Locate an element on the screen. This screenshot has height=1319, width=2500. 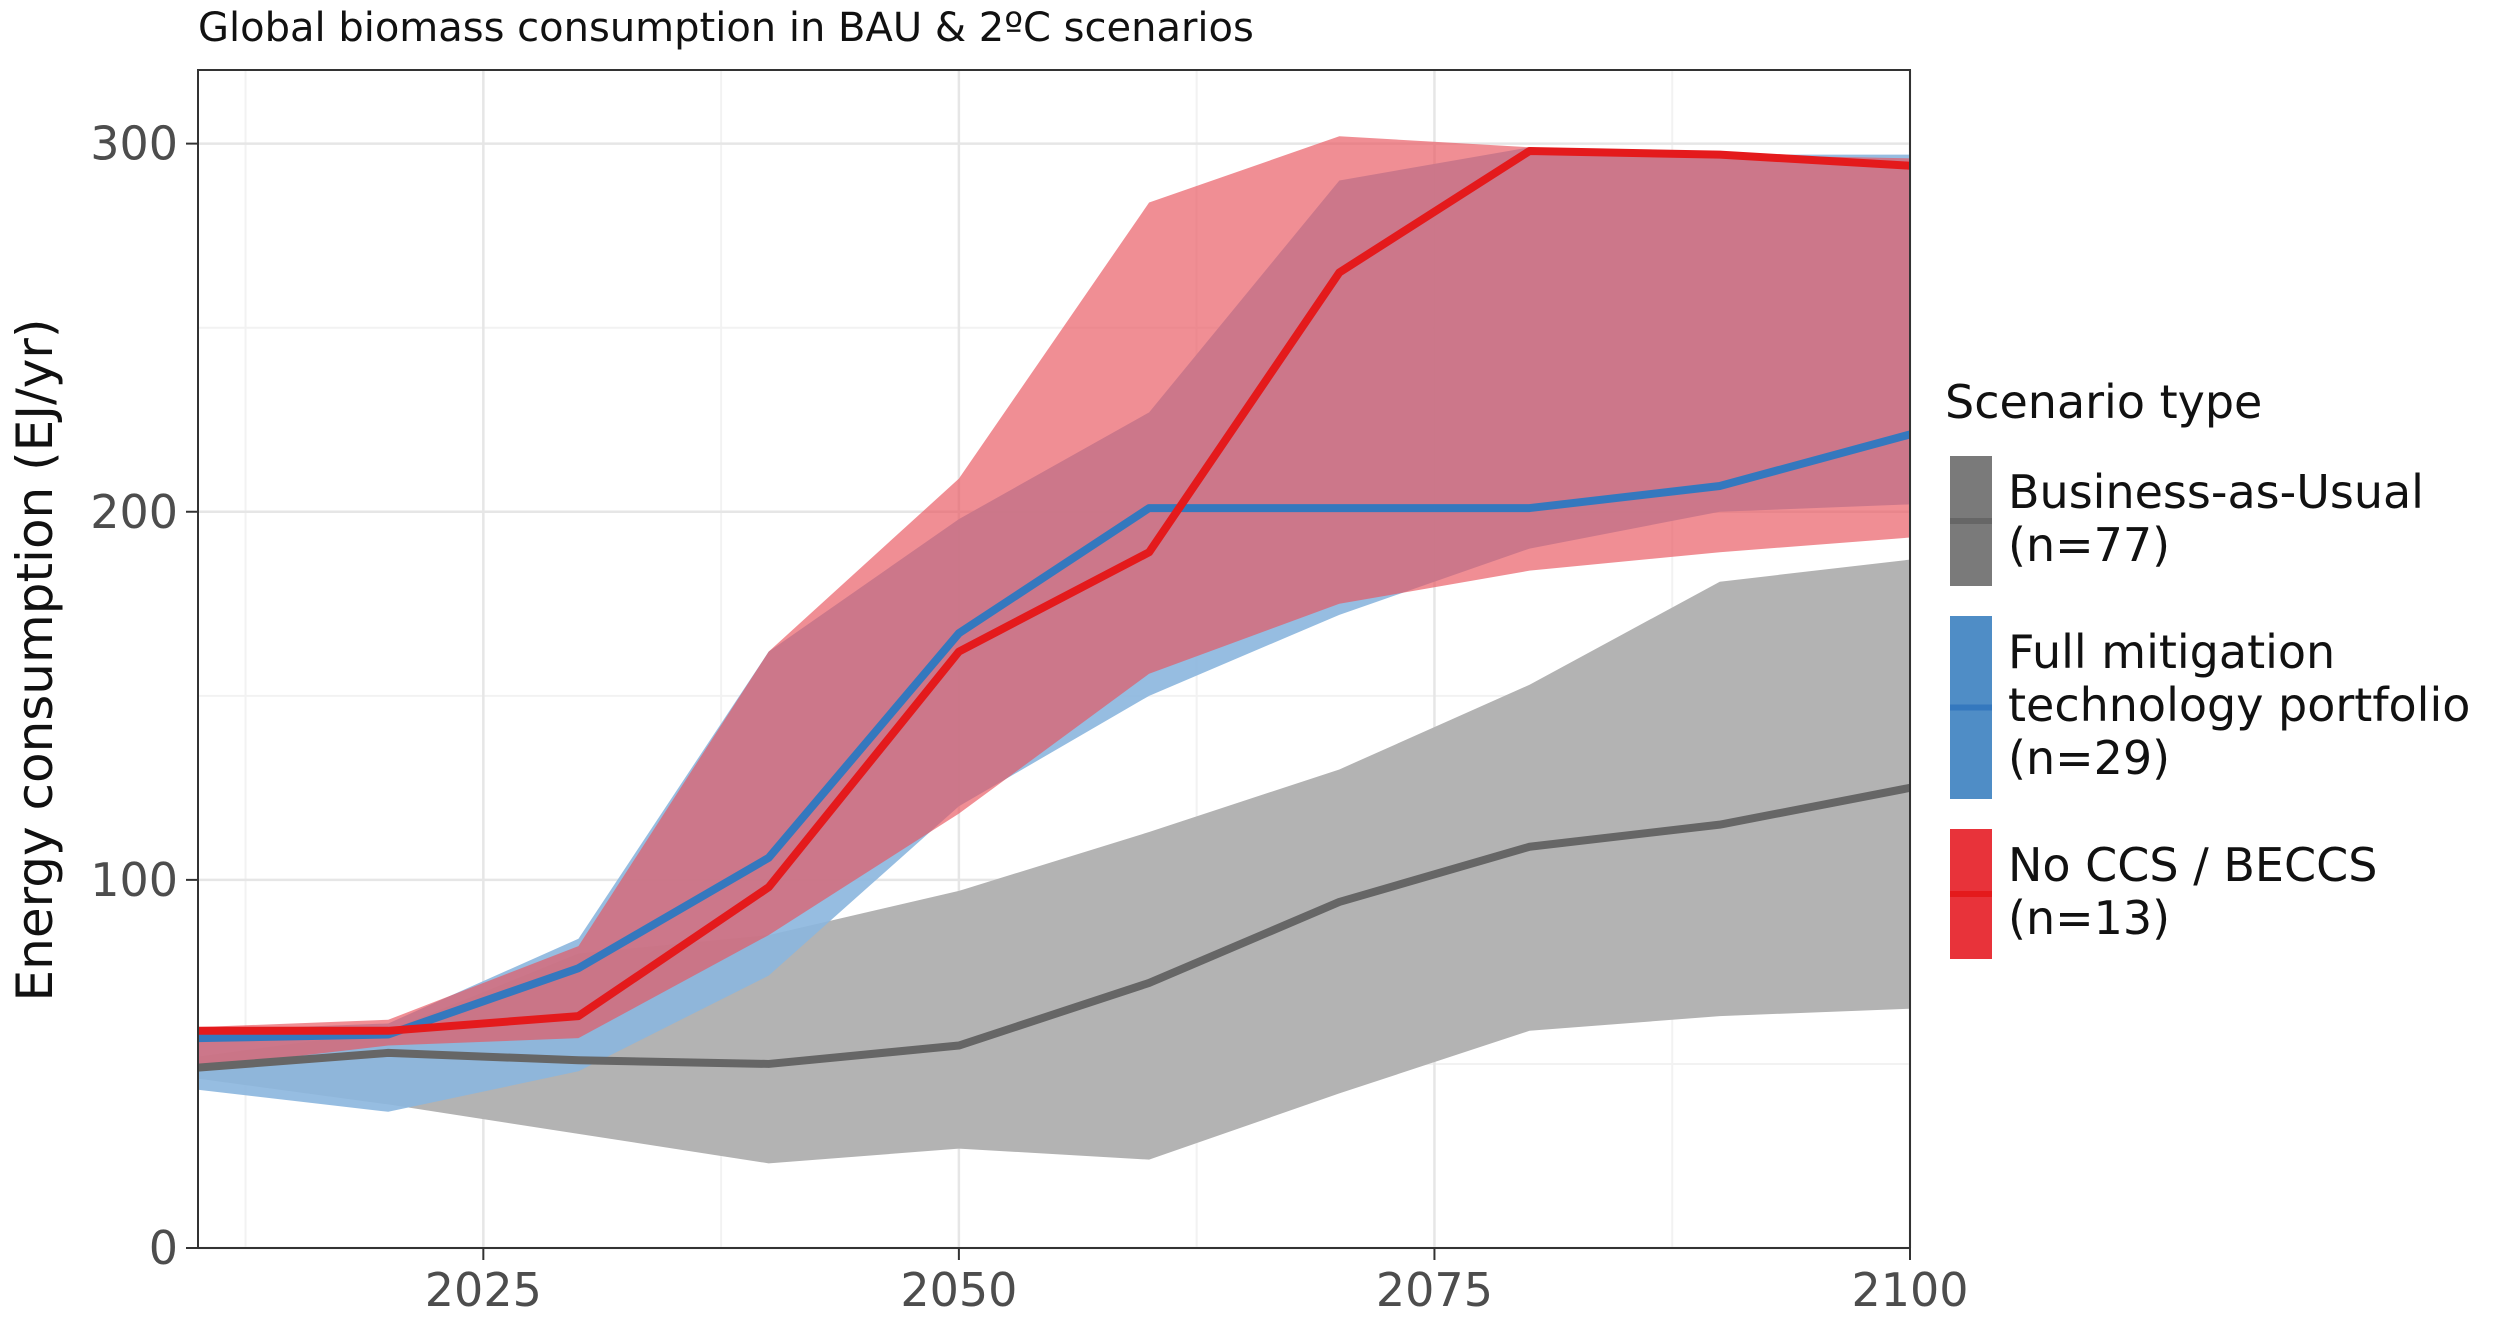
legend-label: (n=13) is located at coordinates (2089, 918).